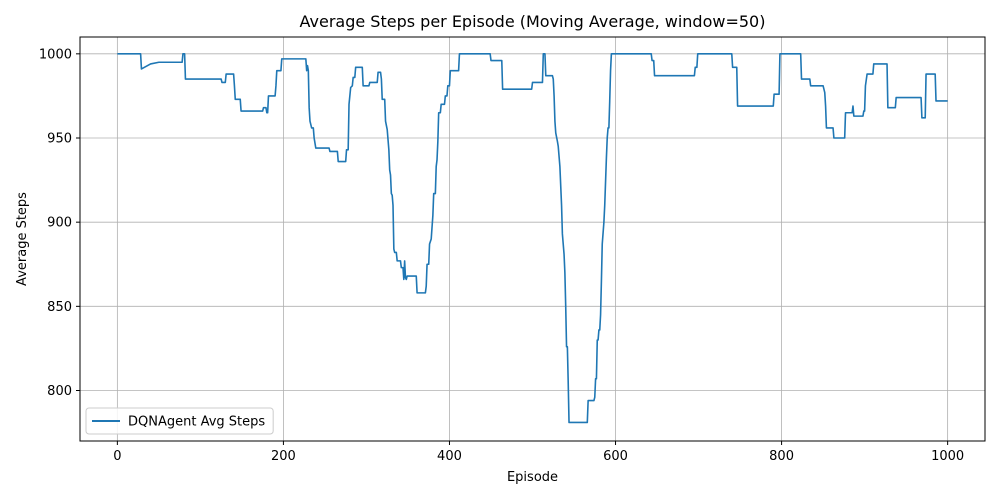  I want to click on x-axis-label: Episode, so click(532, 477).